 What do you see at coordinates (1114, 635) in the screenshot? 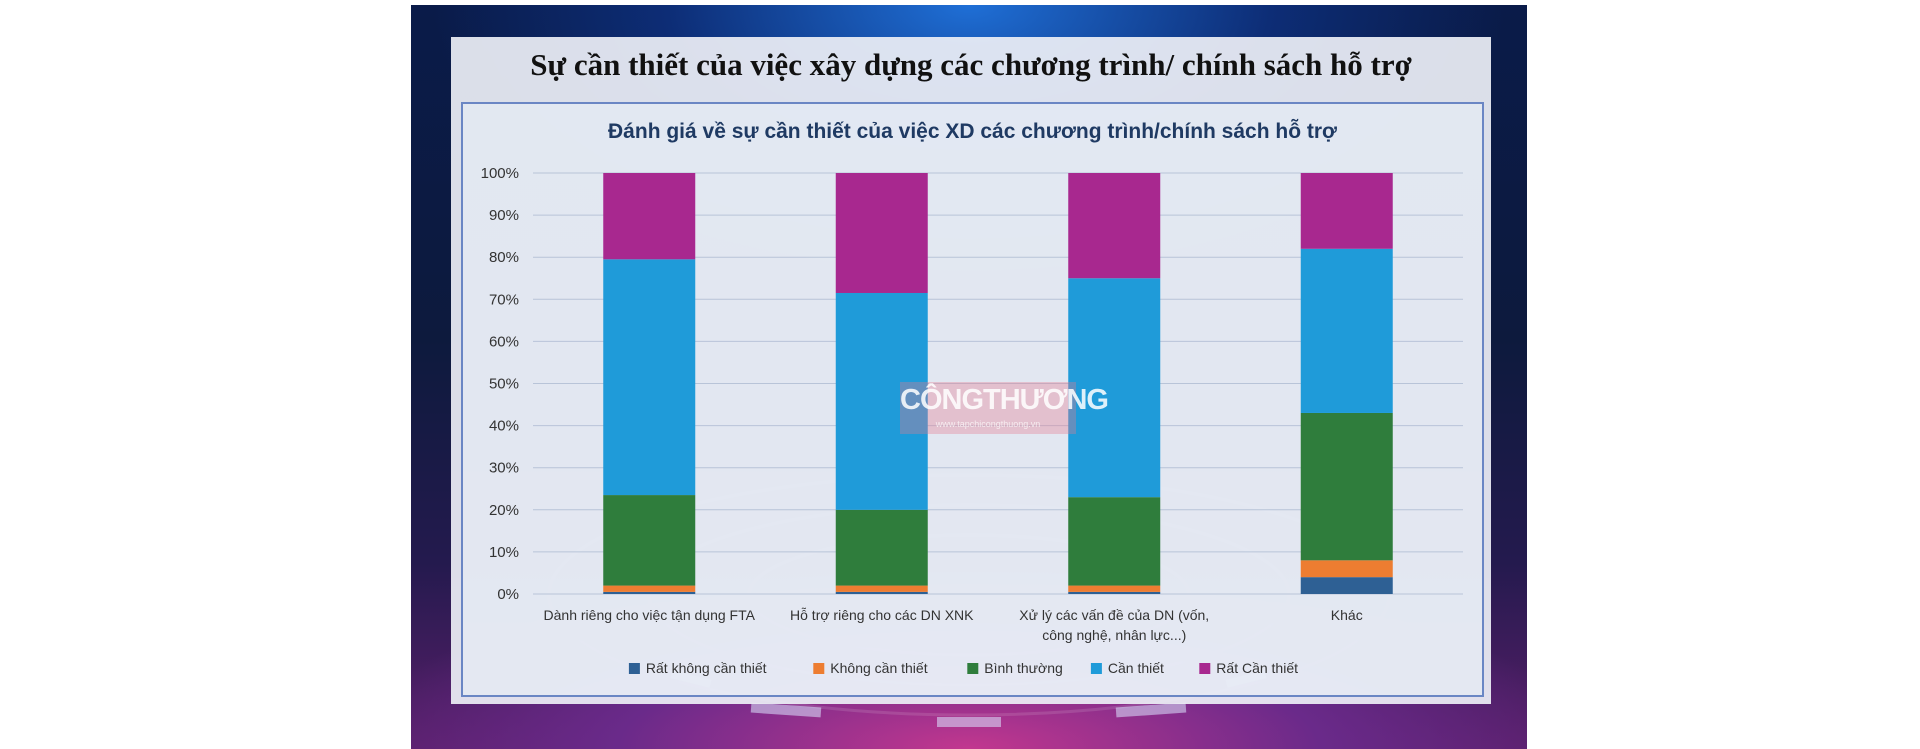
I see `x-tick-label: công nghệ, nhân lực...)` at bounding box center [1114, 635].